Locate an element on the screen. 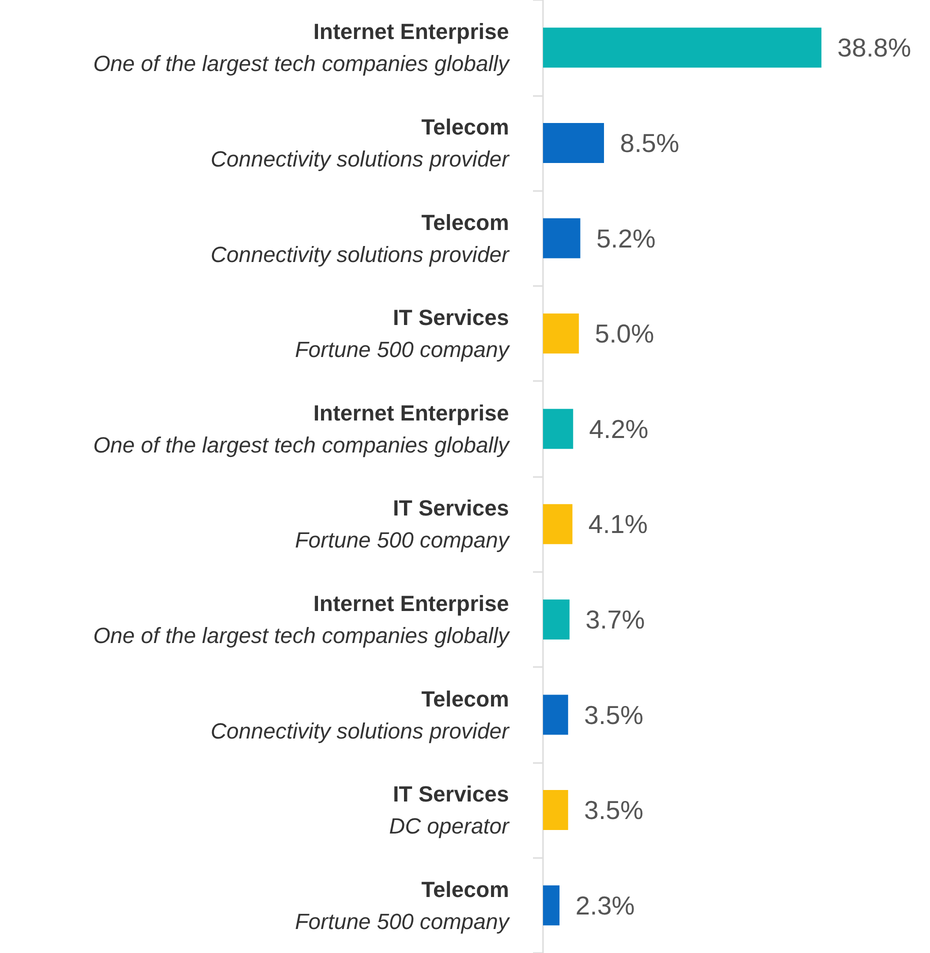 The width and height of the screenshot is (930, 953). data-label: 3.7% is located at coordinates (615, 619).